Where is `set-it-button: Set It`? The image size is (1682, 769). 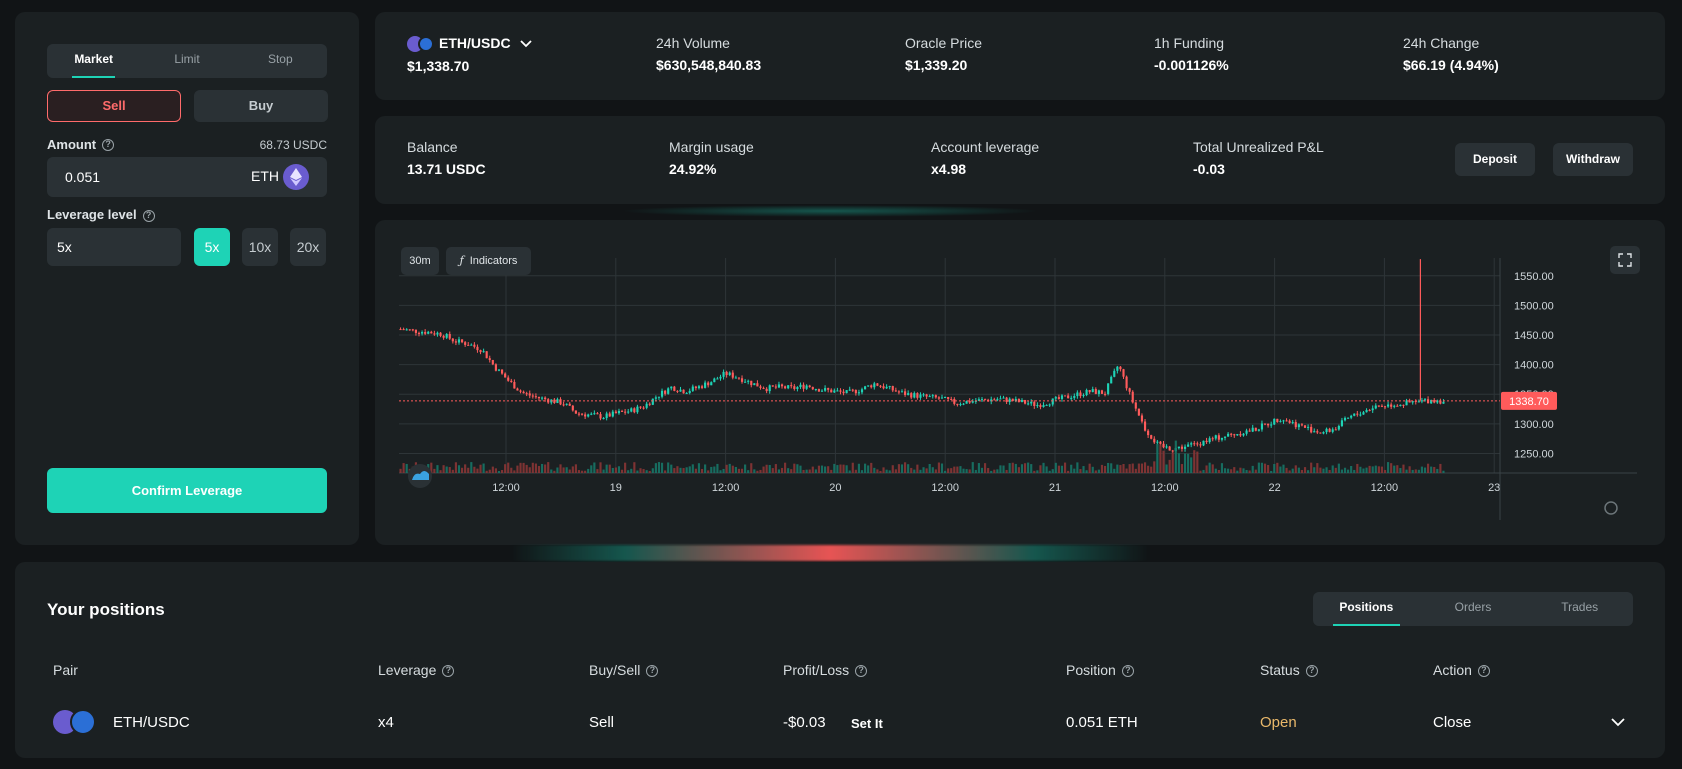
set-it-button: Set It is located at coordinates (867, 723).